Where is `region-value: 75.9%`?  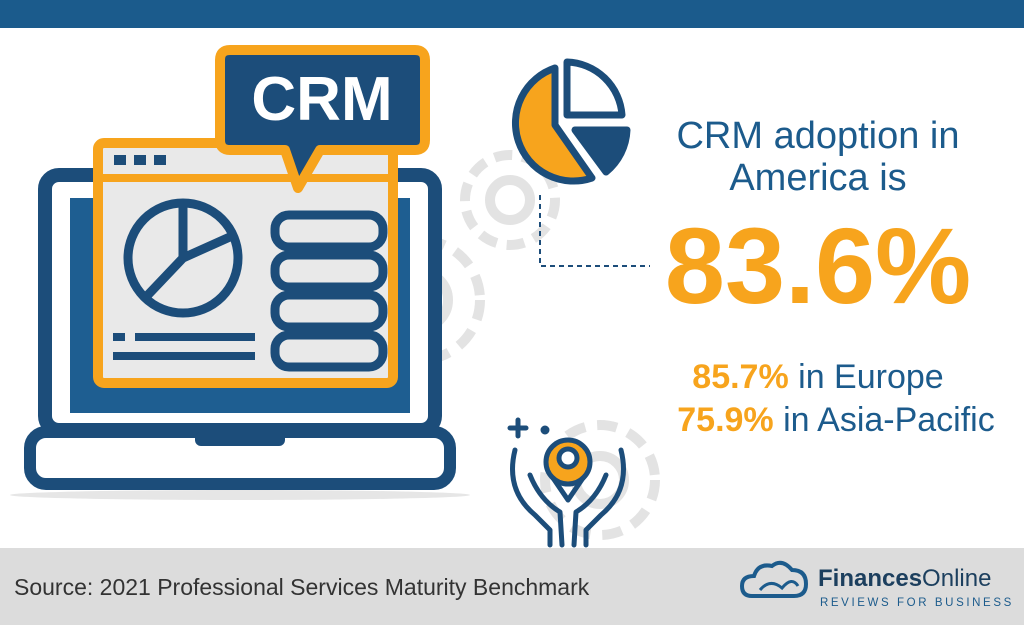
region-value: 75.9% is located at coordinates (725, 420).